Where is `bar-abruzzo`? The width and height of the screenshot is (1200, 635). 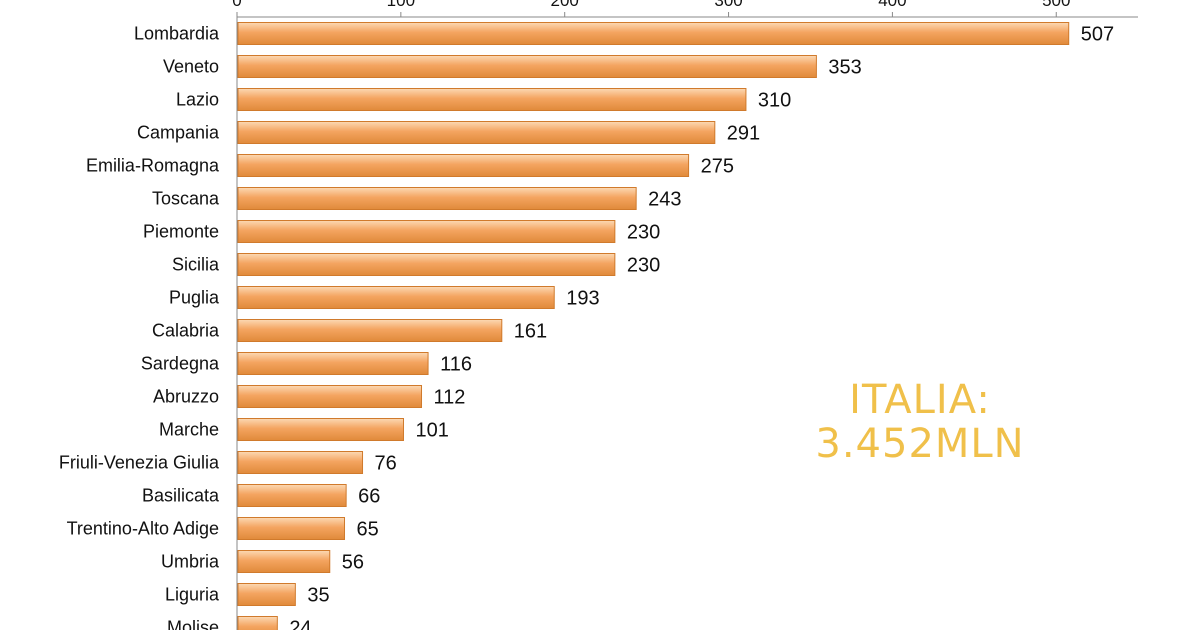 bar-abruzzo is located at coordinates (330, 396).